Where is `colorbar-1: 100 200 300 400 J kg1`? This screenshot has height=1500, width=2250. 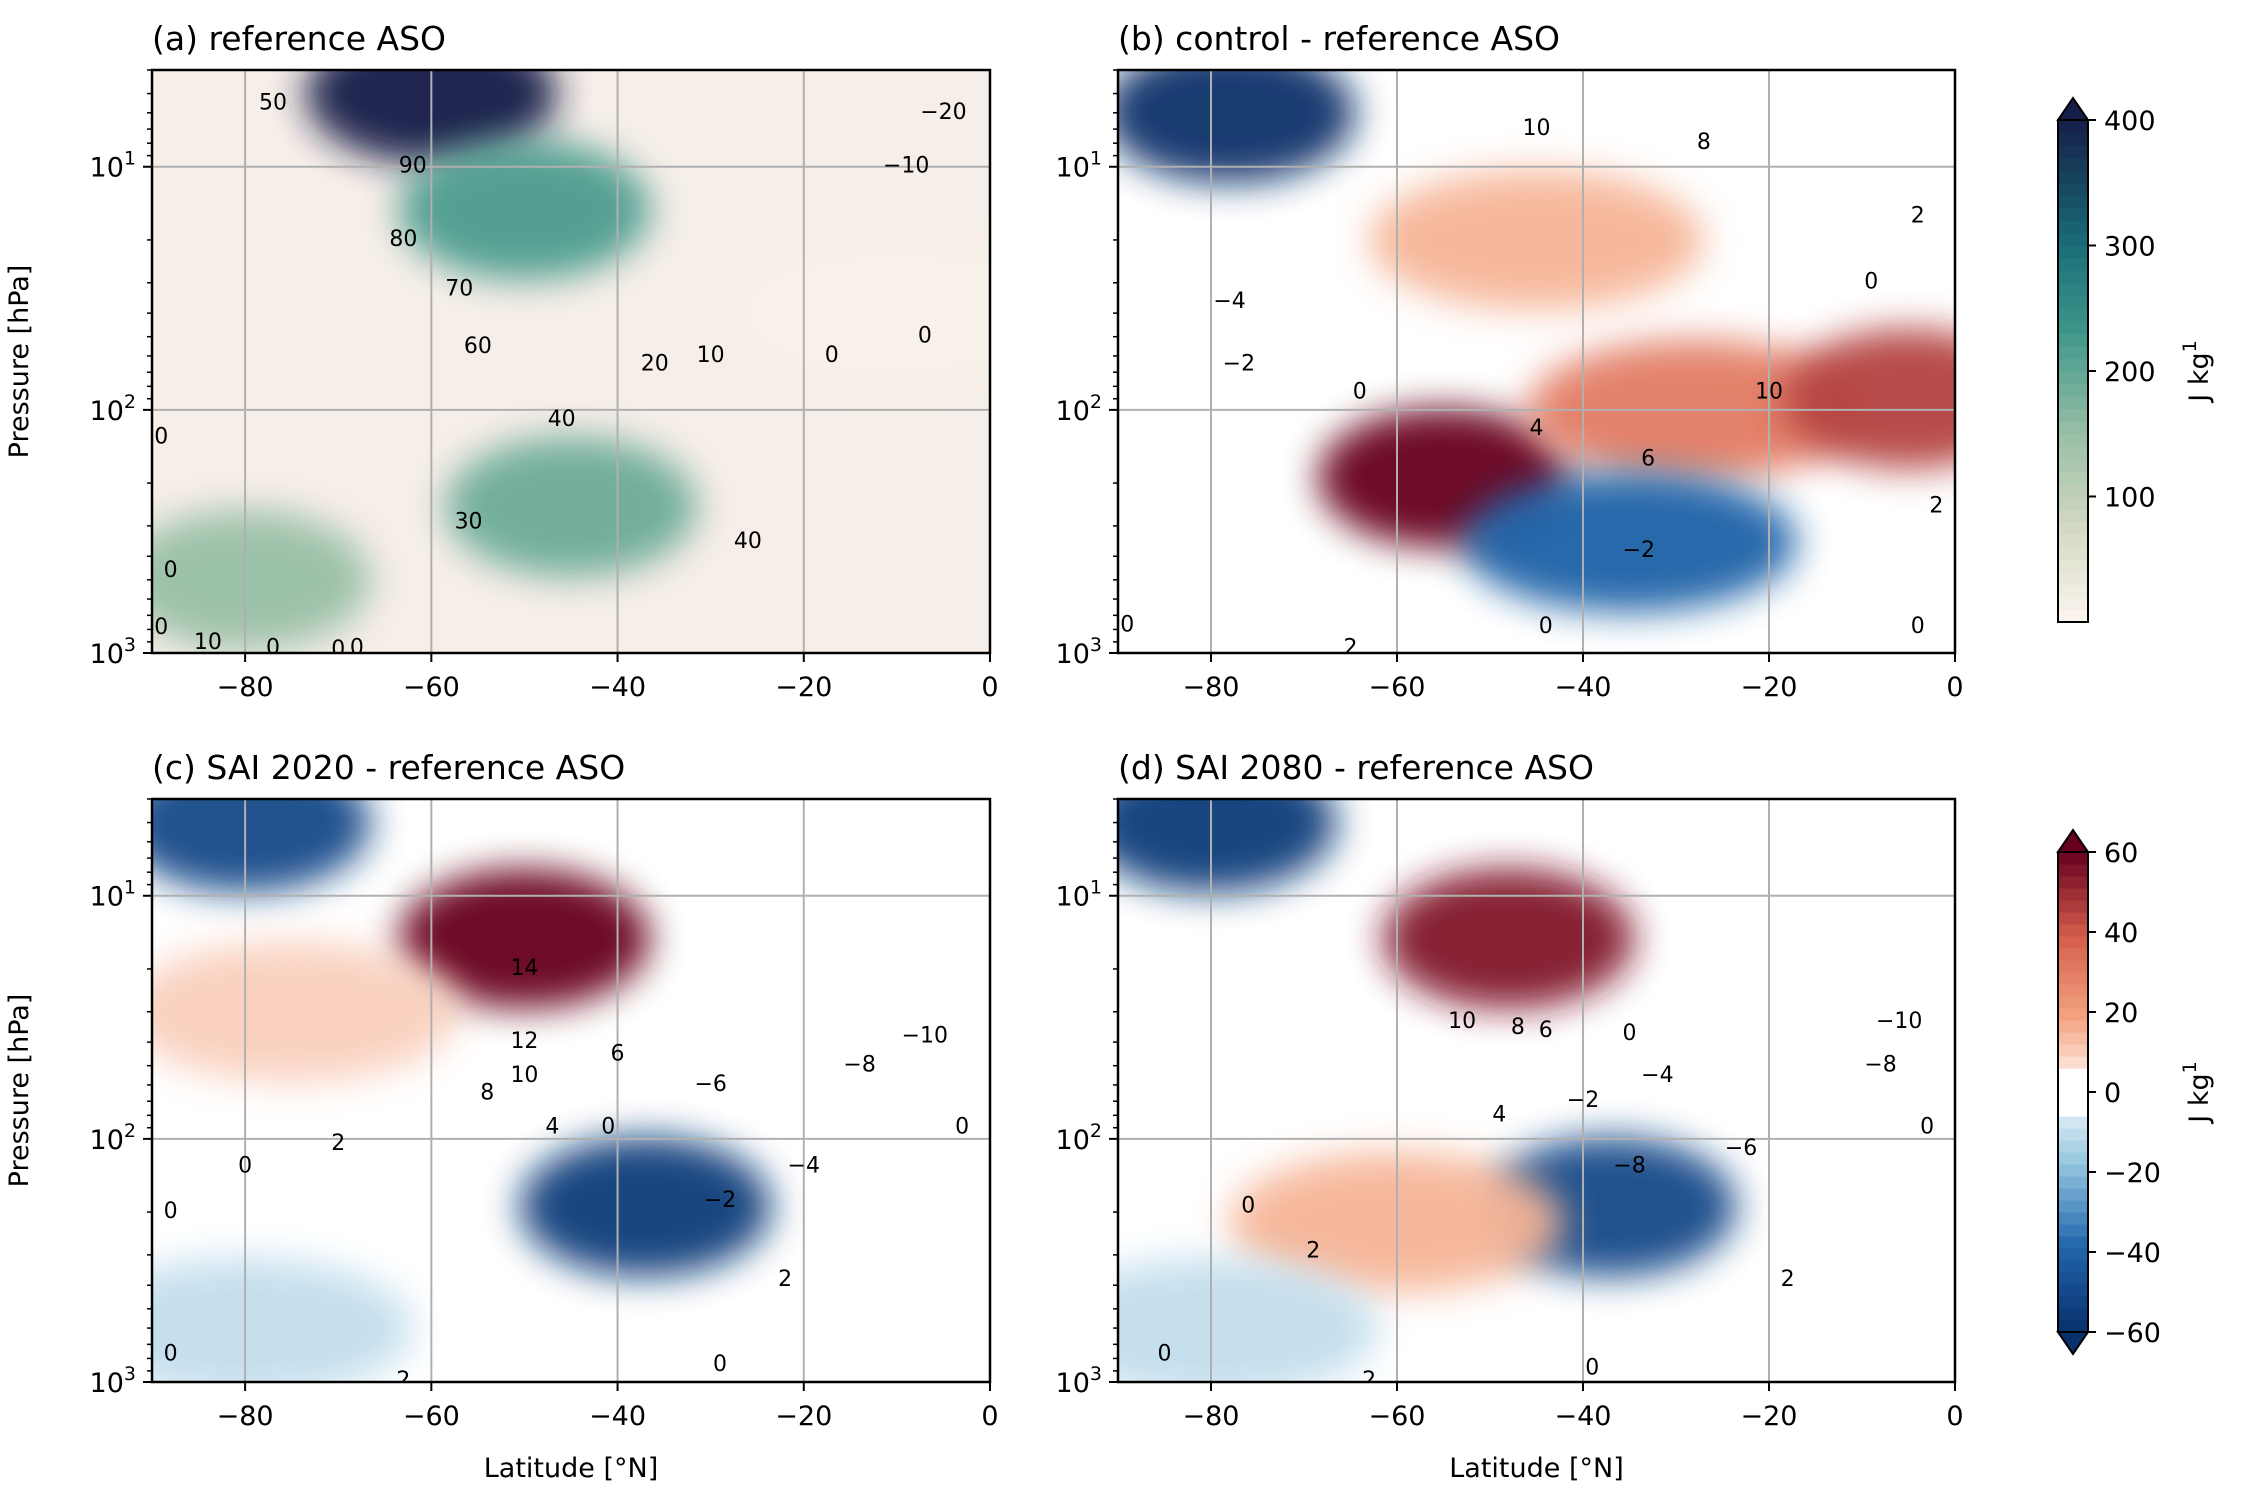 colorbar-1: 100 200 300 400 J kg1 is located at coordinates (2135, 359).